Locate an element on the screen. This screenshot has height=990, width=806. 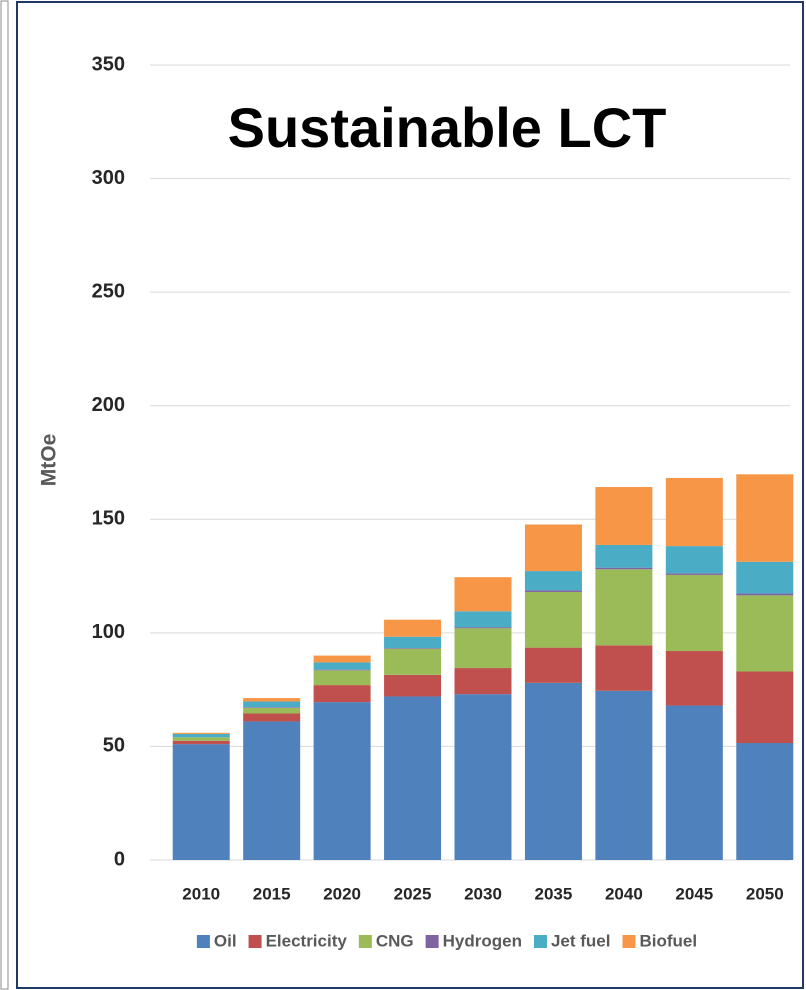
x-tick-label: 2010 is located at coordinates (201, 893).